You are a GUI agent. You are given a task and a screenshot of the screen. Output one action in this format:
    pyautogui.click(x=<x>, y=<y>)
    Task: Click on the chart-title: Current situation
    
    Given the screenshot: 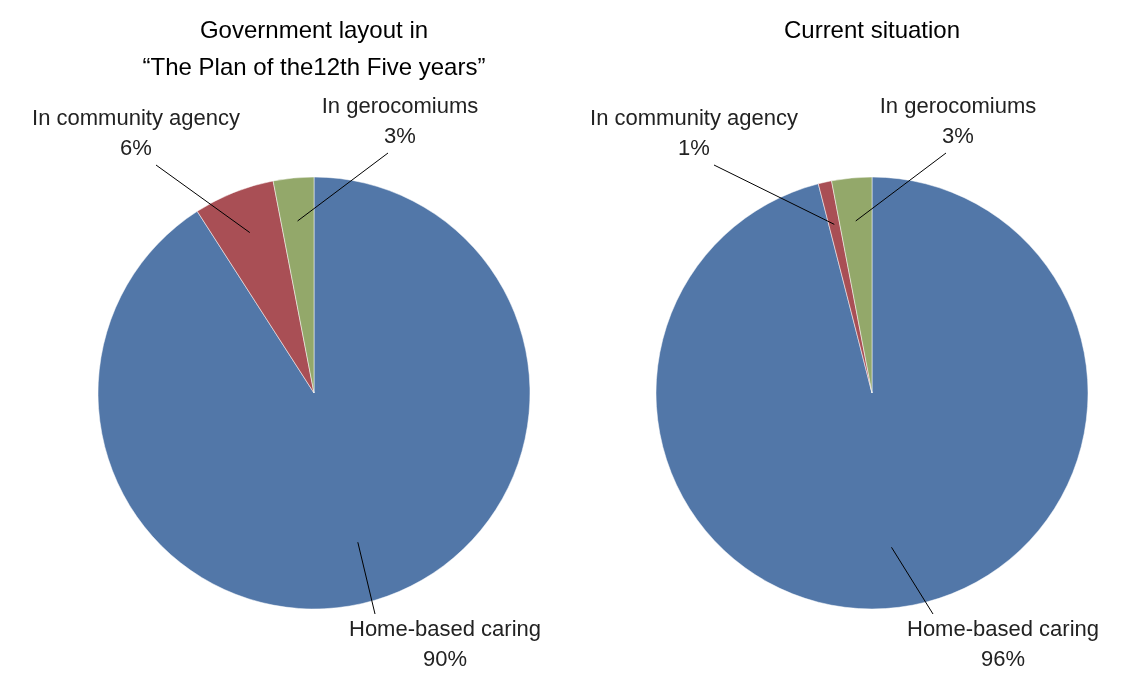 What is the action you would take?
    pyautogui.click(x=872, y=29)
    